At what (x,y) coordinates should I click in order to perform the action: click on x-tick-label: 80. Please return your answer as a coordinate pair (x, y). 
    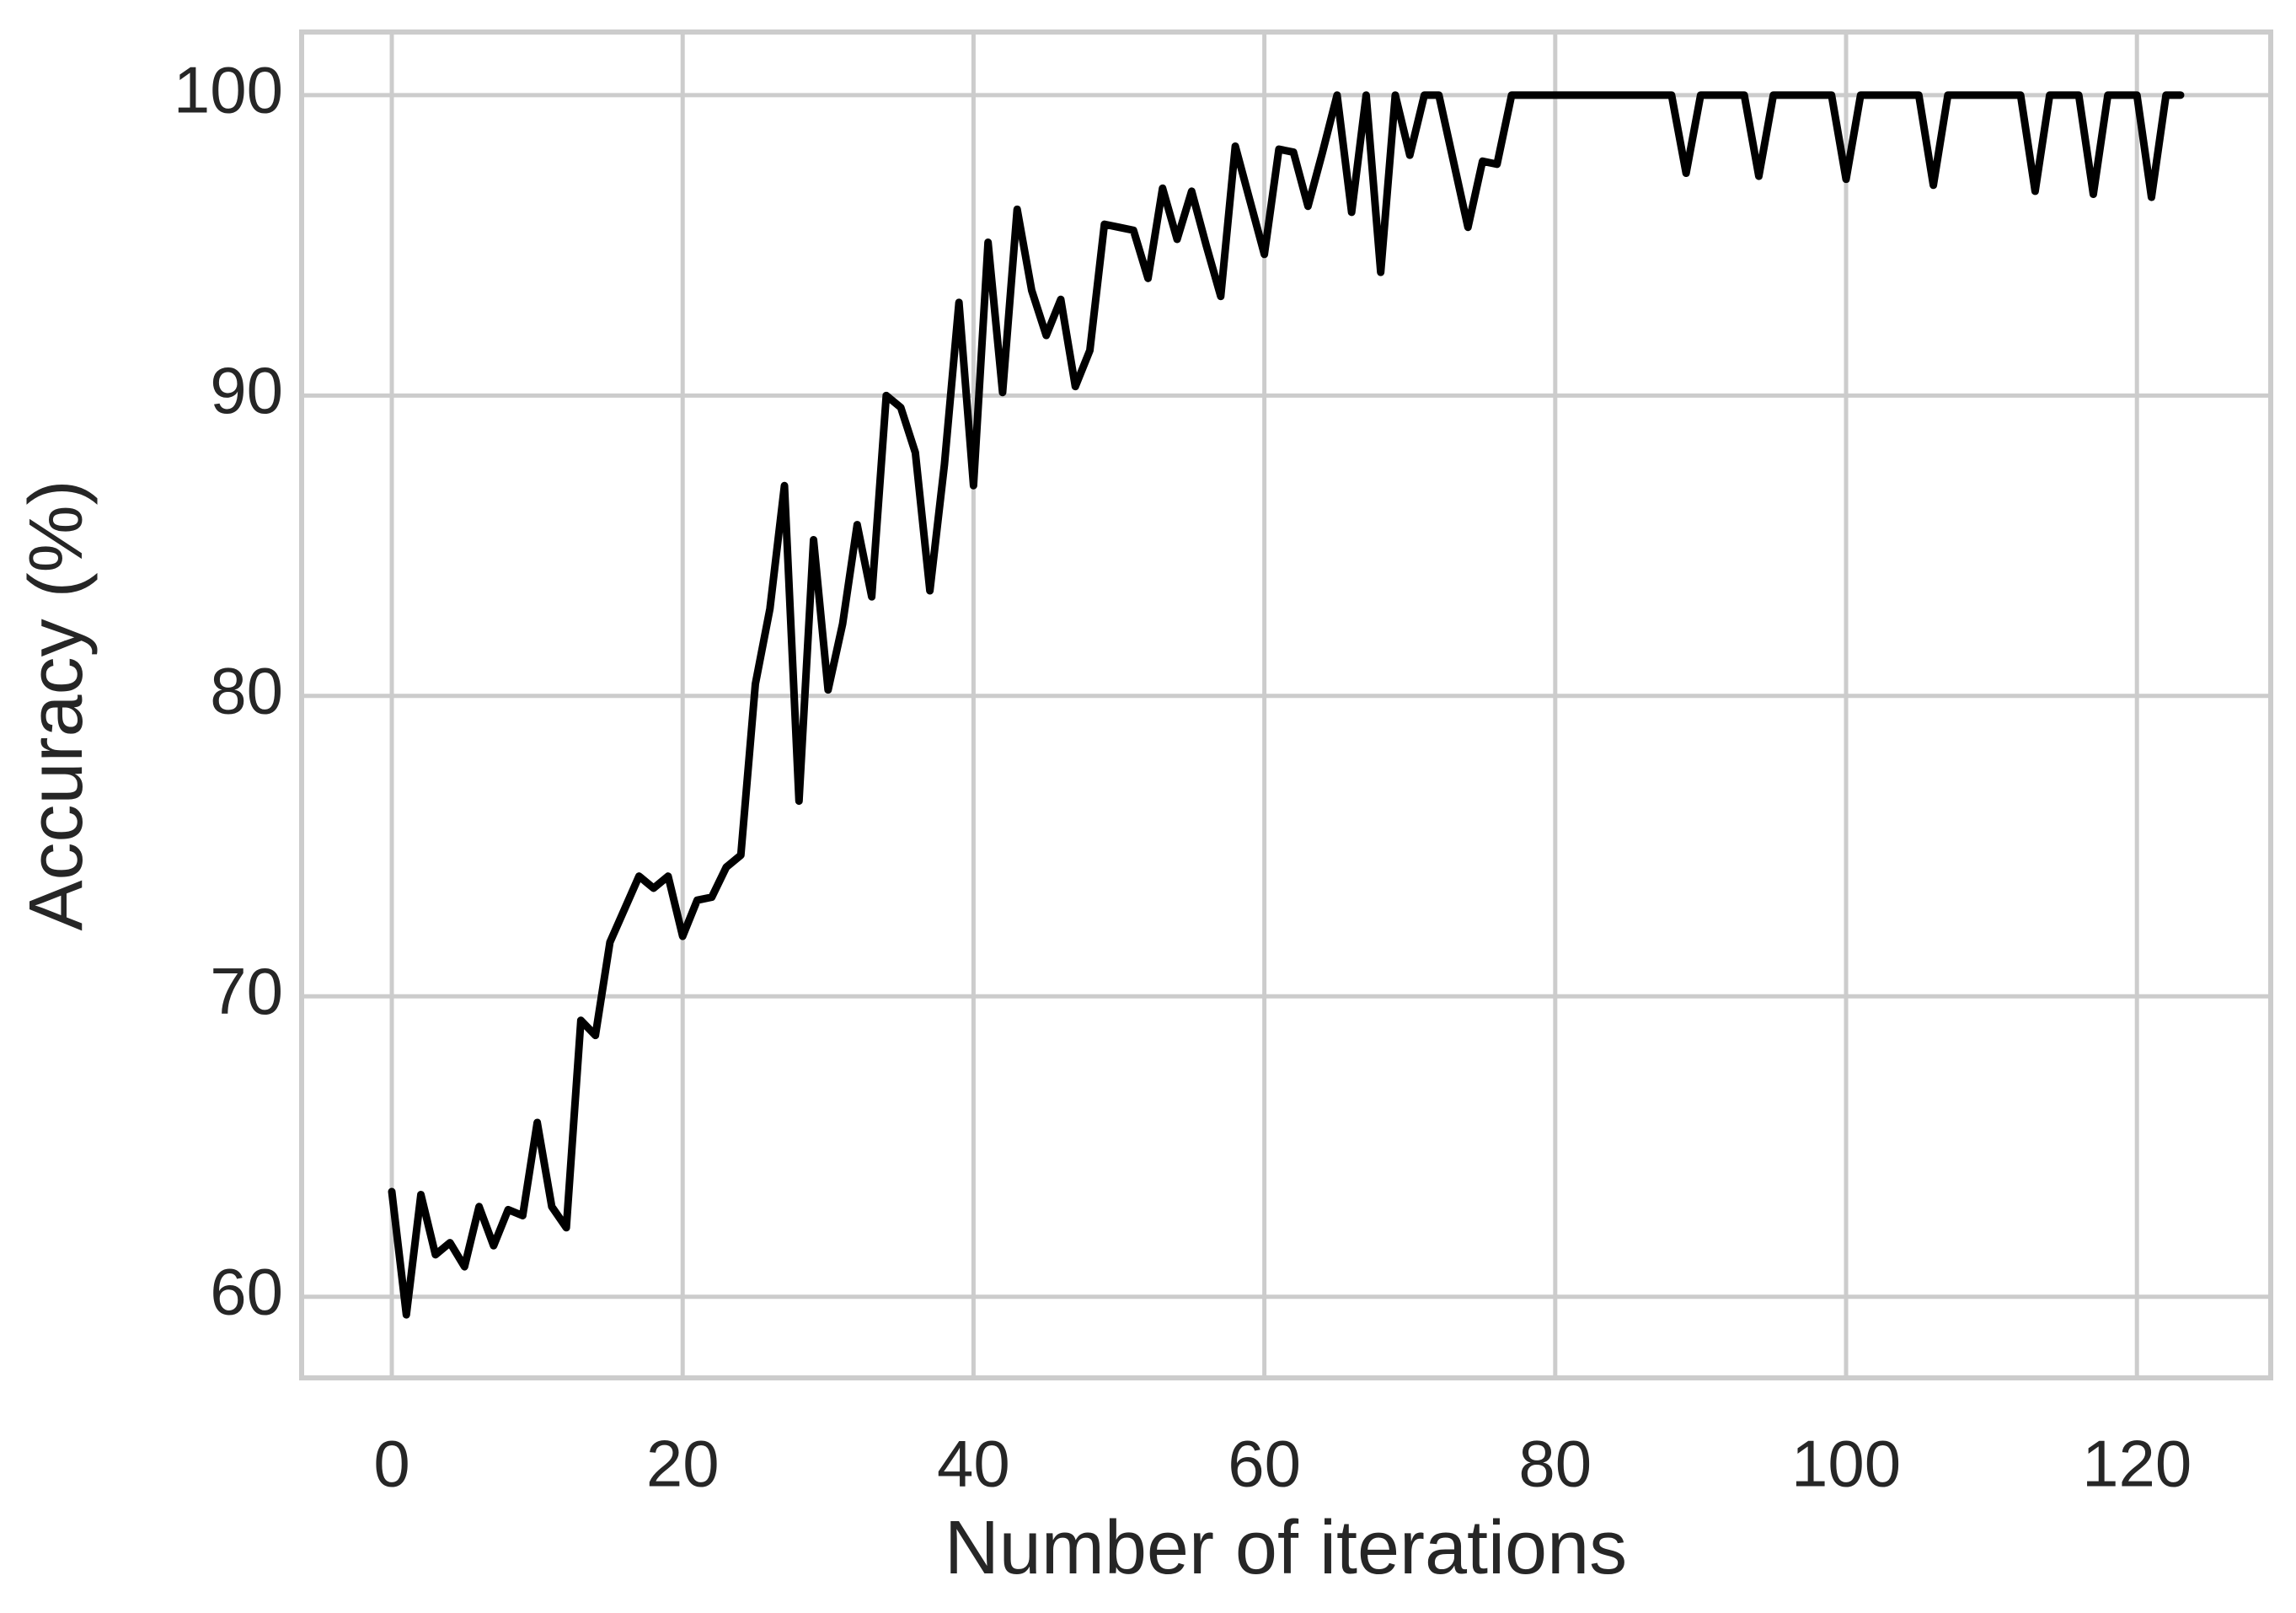
    Looking at the image, I should click on (1555, 1464).